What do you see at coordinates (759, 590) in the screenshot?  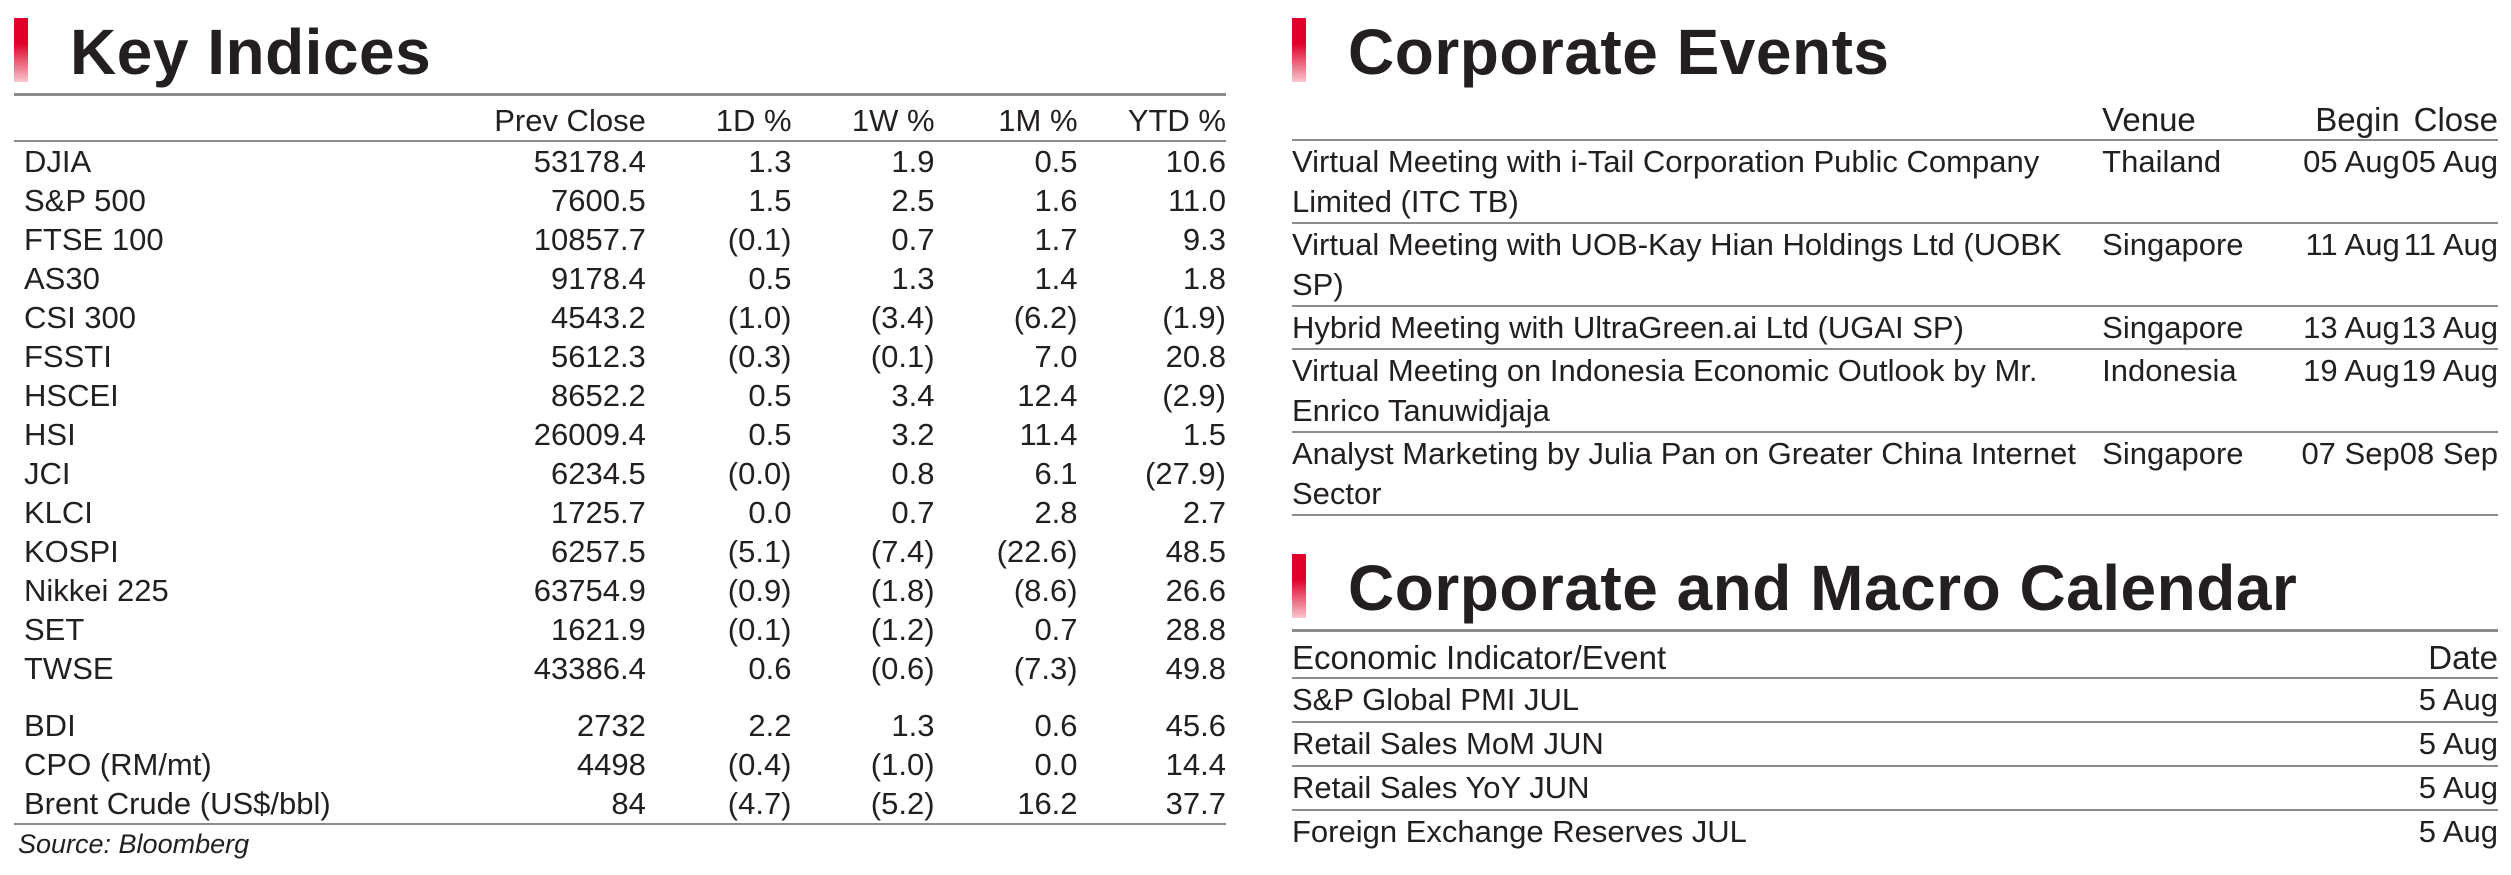 I see `value-d1: (0.9)` at bounding box center [759, 590].